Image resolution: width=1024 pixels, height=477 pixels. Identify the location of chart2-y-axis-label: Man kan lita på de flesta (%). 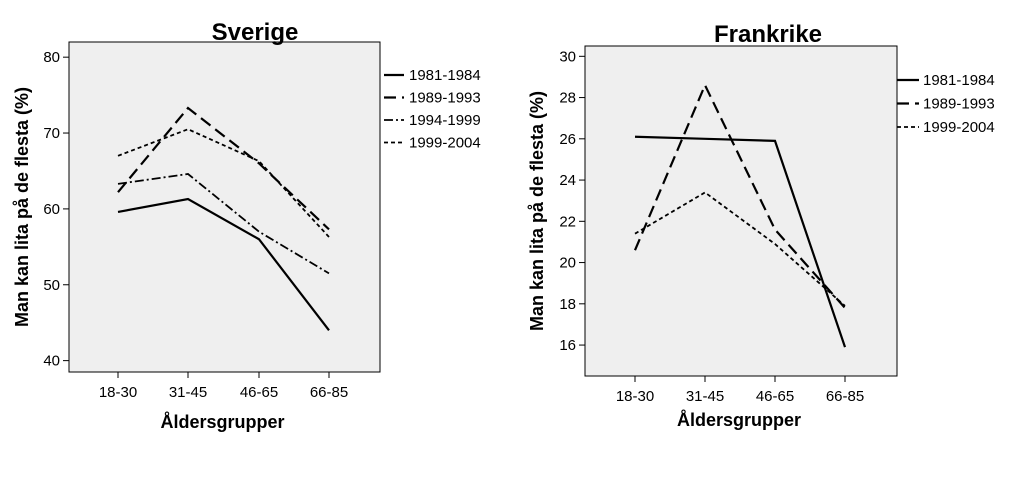
(537, 211).